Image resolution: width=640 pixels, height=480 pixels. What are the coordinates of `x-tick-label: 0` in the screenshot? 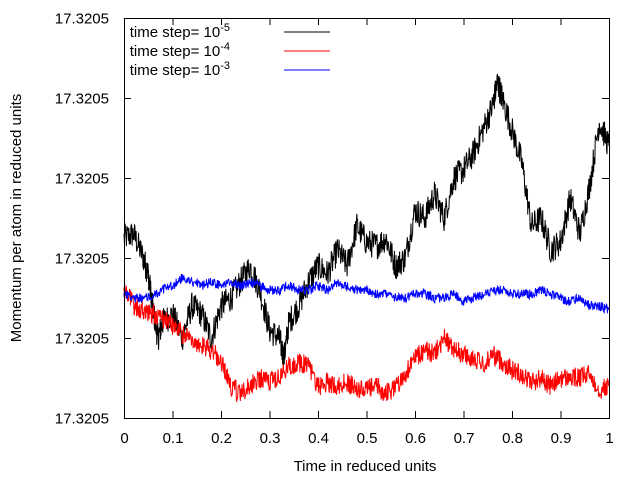 It's located at (124, 438).